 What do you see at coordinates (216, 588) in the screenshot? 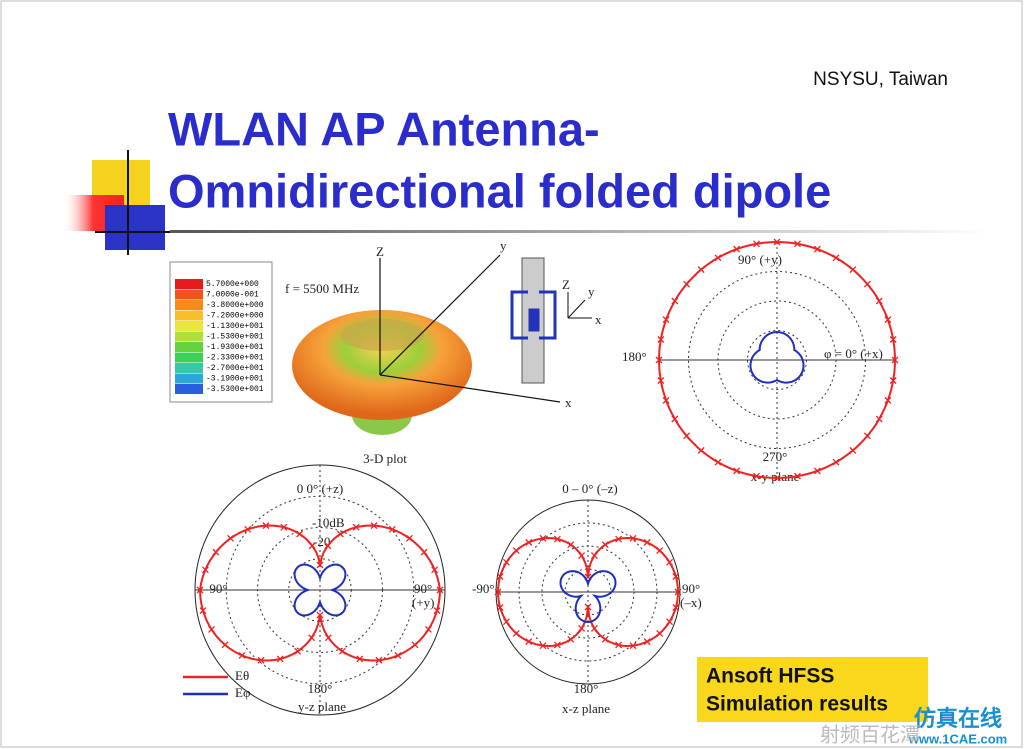
I see `polar-label: -90°` at bounding box center [216, 588].